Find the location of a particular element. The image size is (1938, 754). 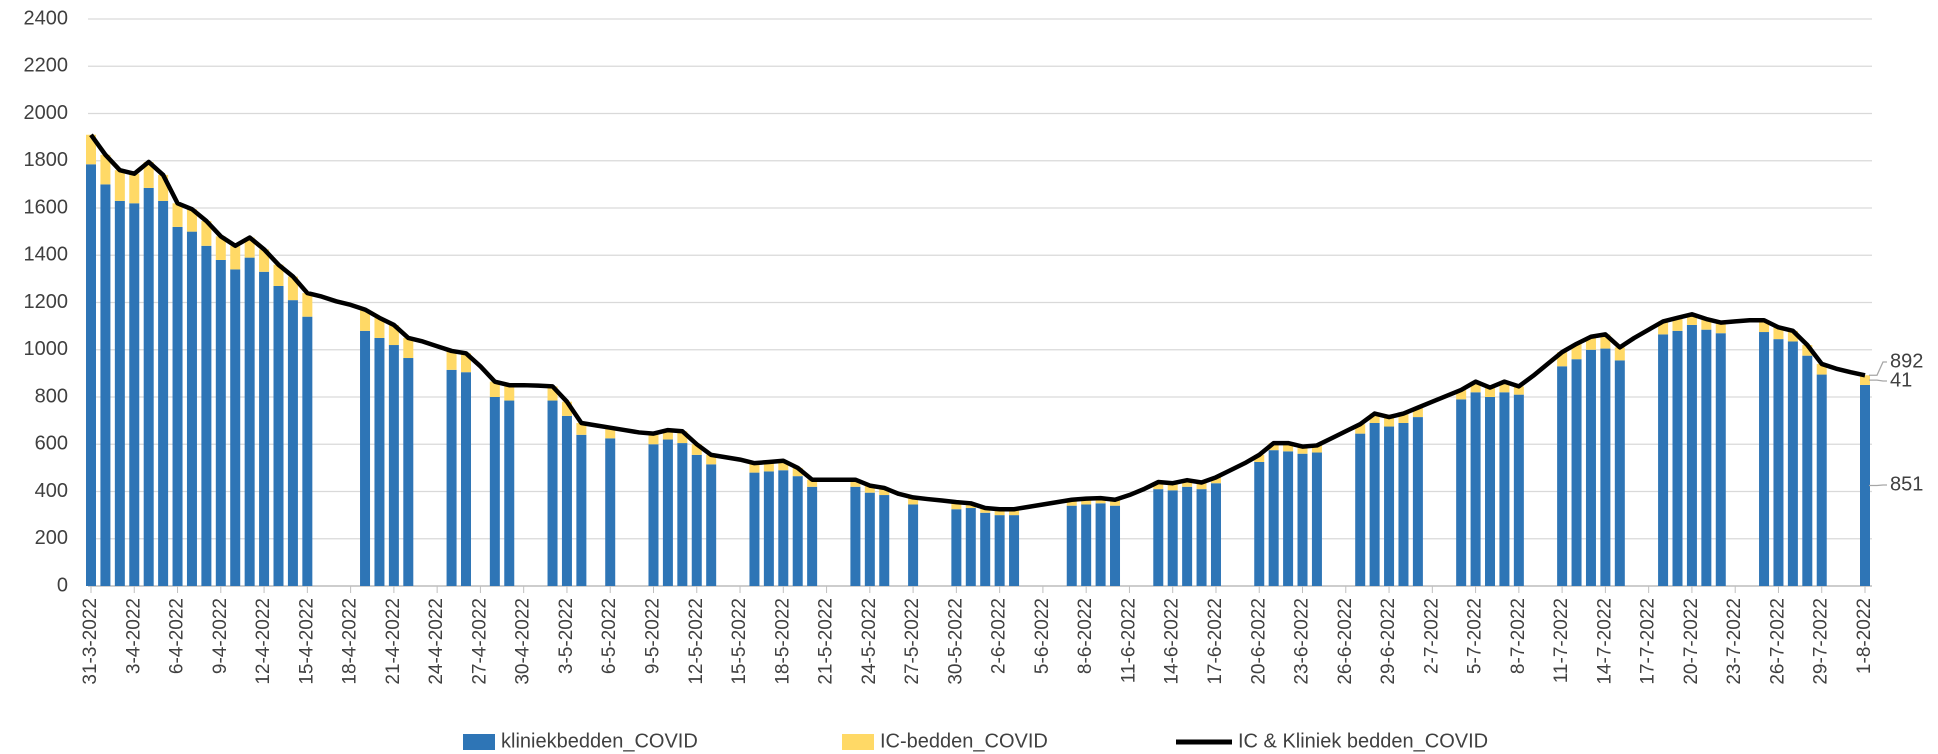

data-label: 892 is located at coordinates (1906, 361).